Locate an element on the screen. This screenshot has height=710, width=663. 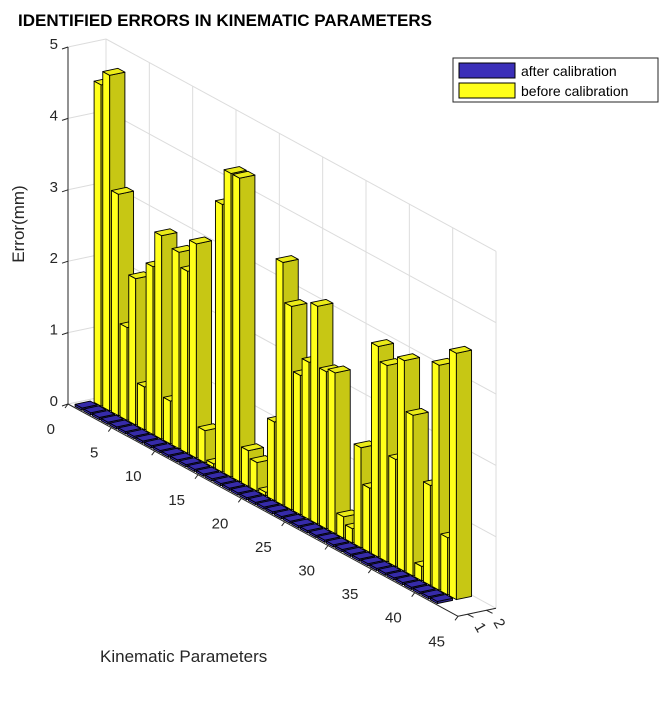
x-tick-label: 20 is located at coordinates (220, 523).